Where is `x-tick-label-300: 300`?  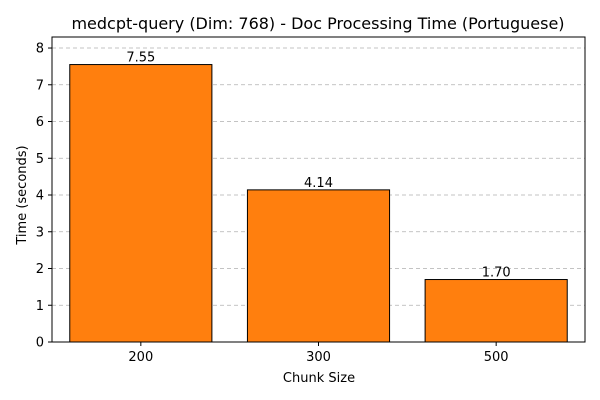
x-tick-label-300: 300 is located at coordinates (318, 357).